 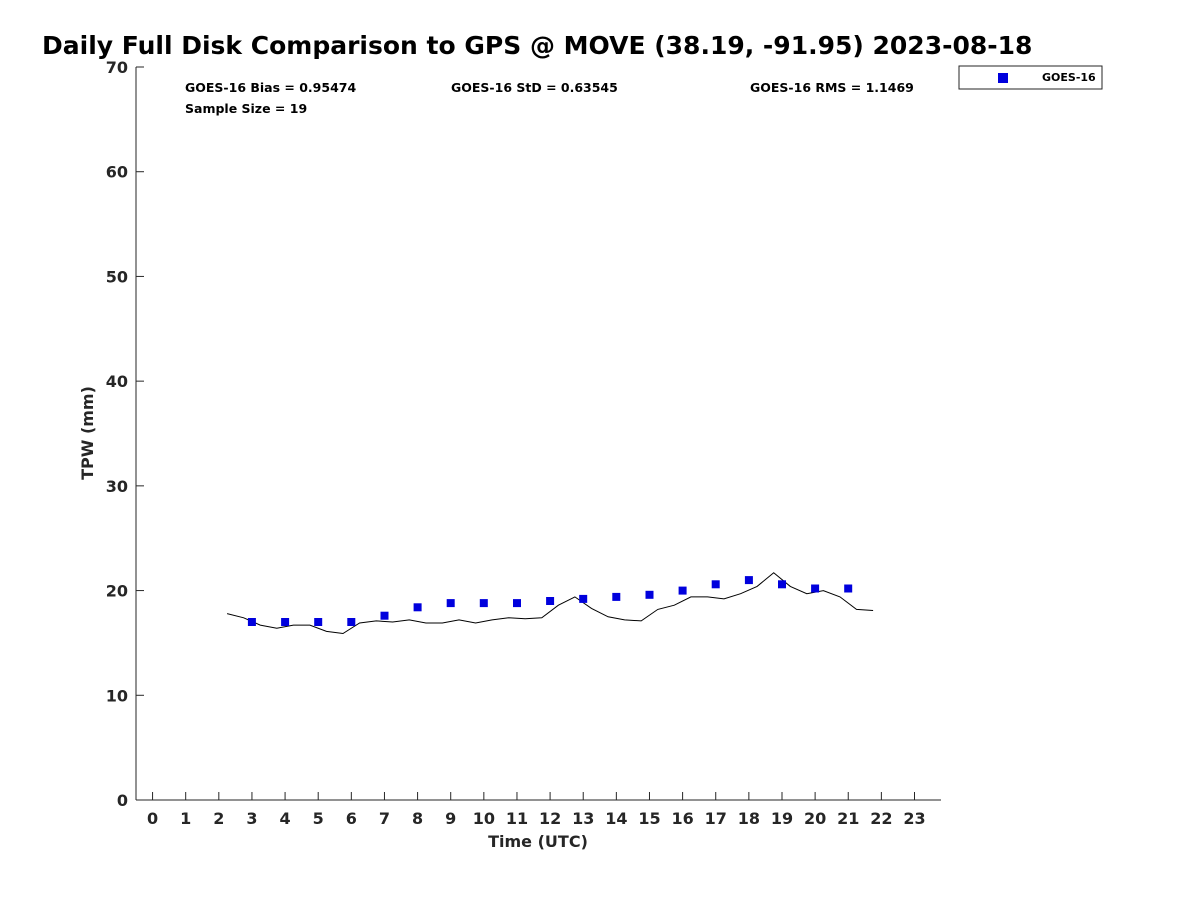 What do you see at coordinates (550, 818) in the screenshot?
I see `x-tick-label: 12` at bounding box center [550, 818].